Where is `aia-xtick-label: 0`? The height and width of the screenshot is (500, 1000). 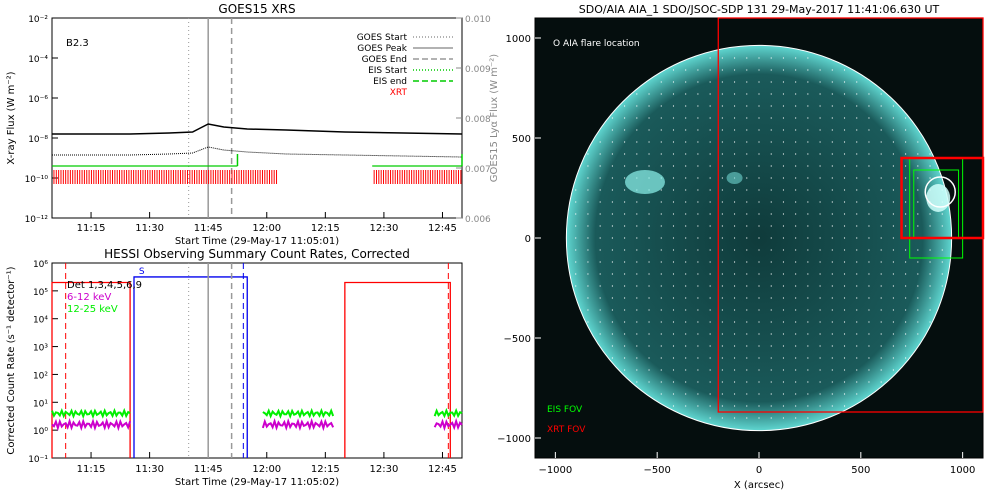 aia-xtick-label: 0 is located at coordinates (759, 470).